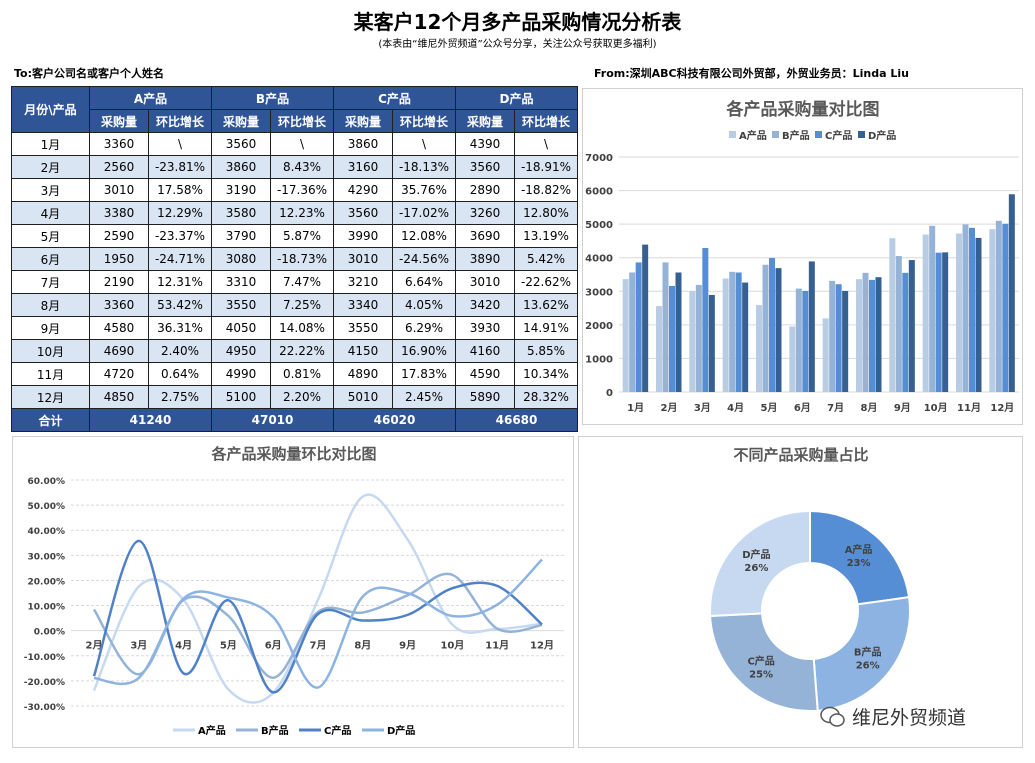 Image resolution: width=1035 pixels, height=763 pixels. I want to click on month-cell: 4月, so click(50, 213).